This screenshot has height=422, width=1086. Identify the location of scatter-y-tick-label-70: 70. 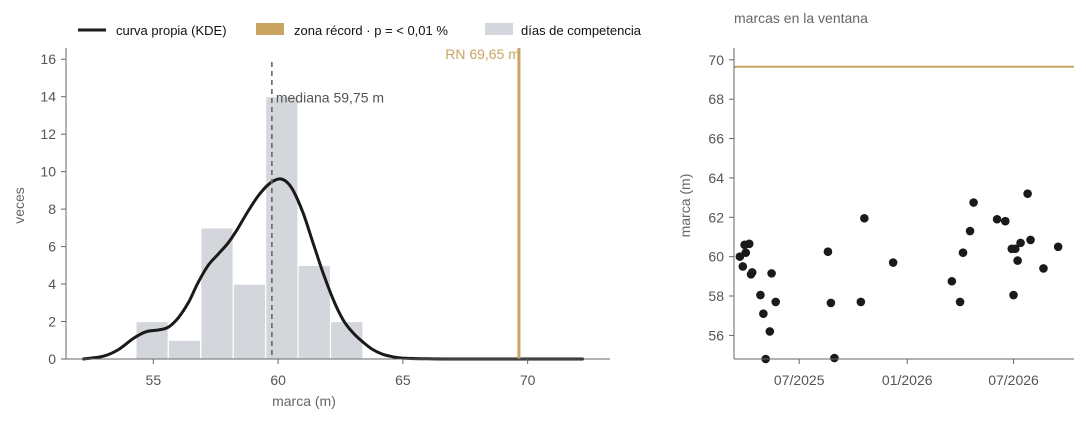
(716, 60).